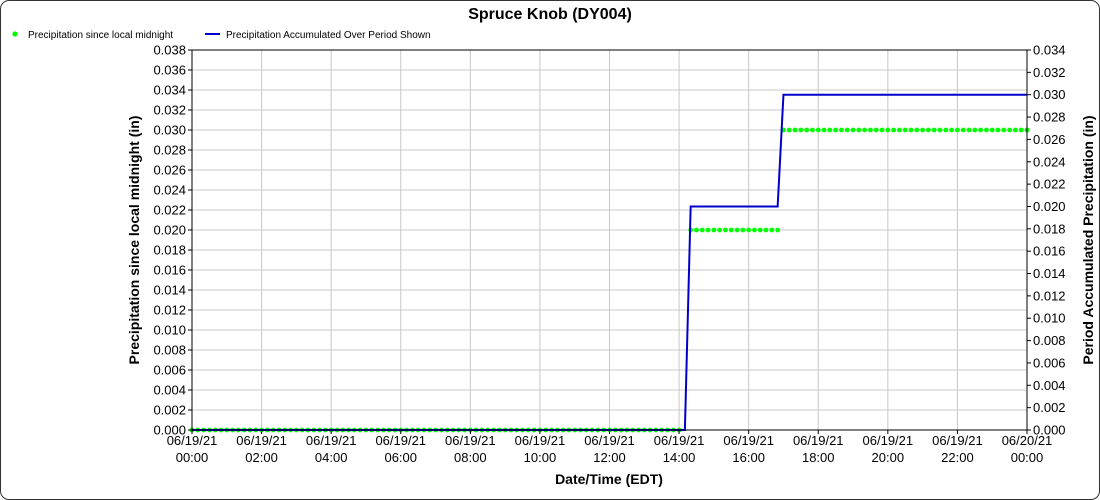 This screenshot has height=500, width=1100. I want to click on y-right-tick-label: 0.016, so click(1049, 251).